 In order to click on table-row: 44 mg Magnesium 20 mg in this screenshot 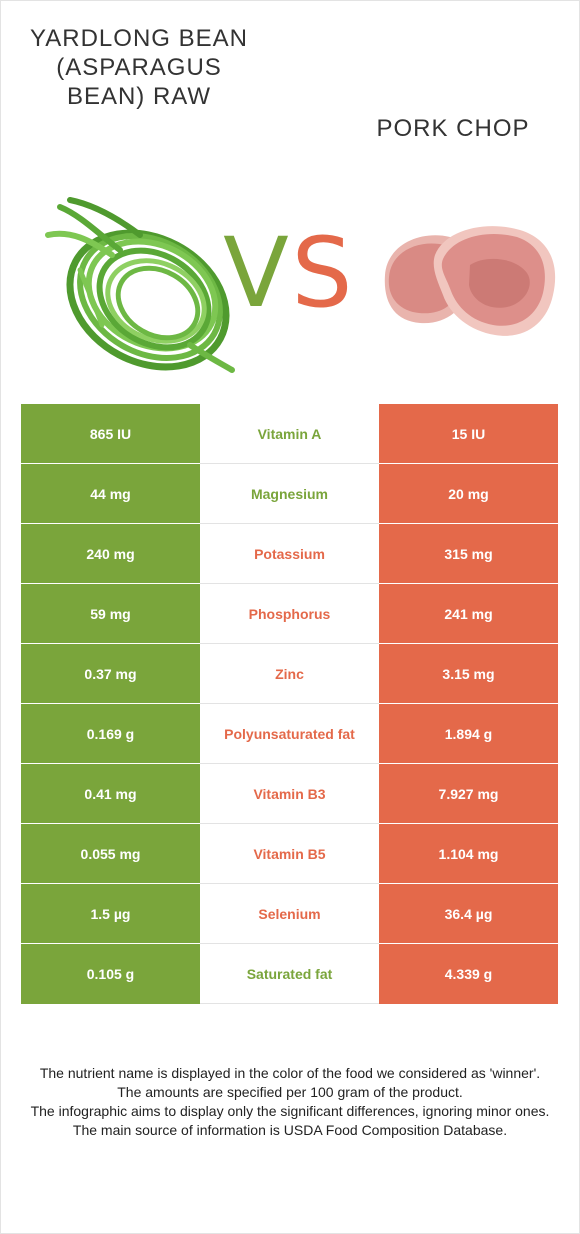, I will do `click(289, 494)`.